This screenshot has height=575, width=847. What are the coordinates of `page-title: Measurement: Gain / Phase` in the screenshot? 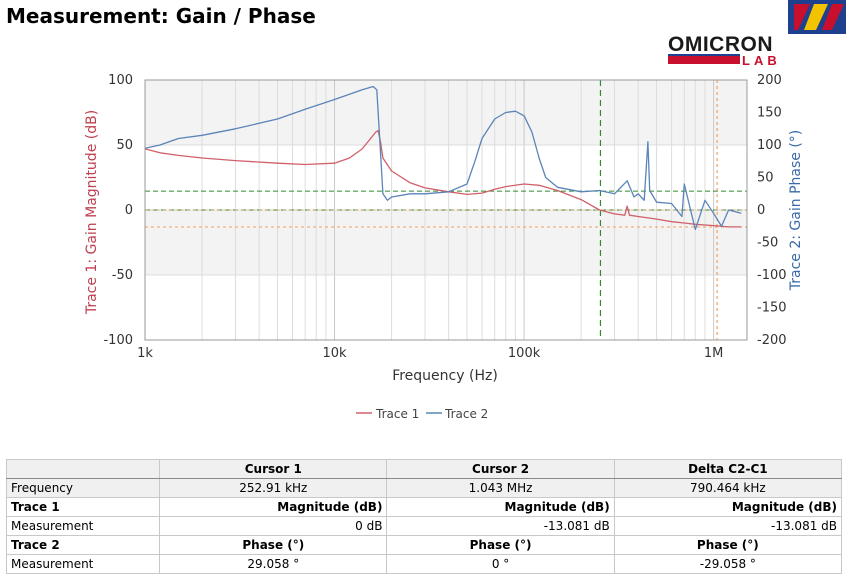 It's located at (161, 16).